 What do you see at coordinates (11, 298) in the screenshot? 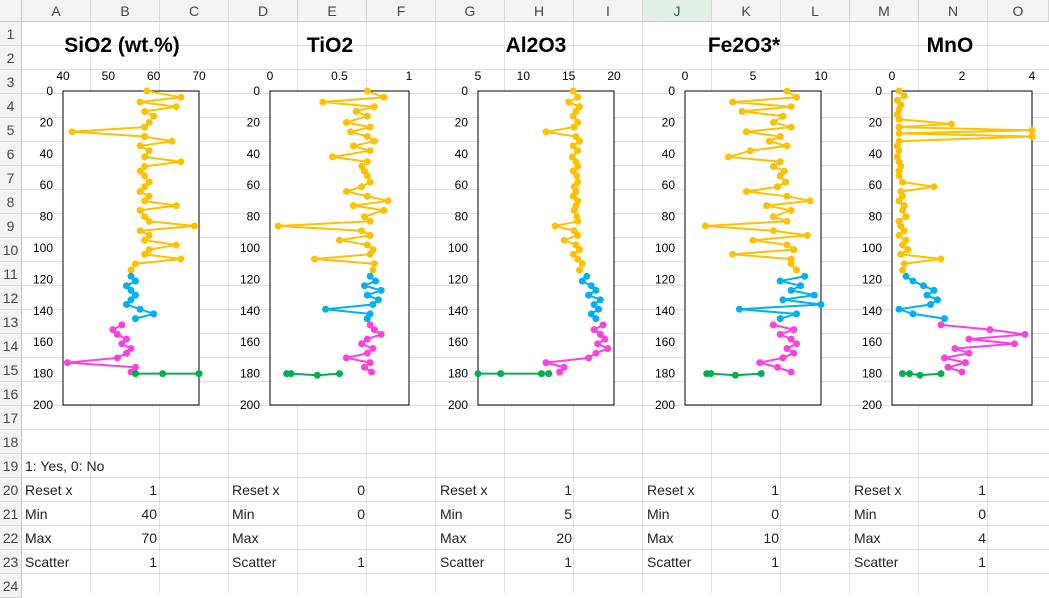
I see `row-header-12: 12` at bounding box center [11, 298].